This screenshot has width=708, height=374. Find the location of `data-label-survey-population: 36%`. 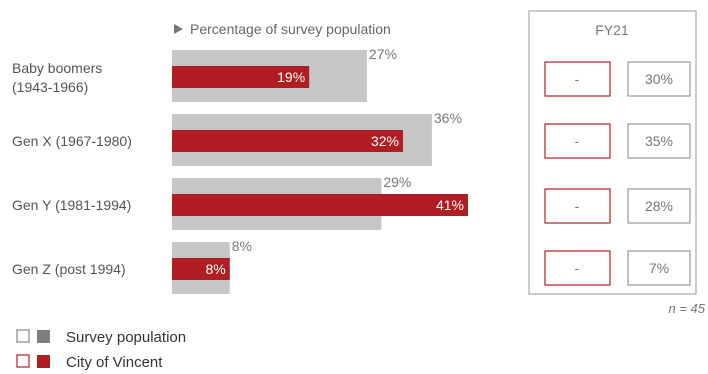

data-label-survey-population: 36% is located at coordinates (448, 118).